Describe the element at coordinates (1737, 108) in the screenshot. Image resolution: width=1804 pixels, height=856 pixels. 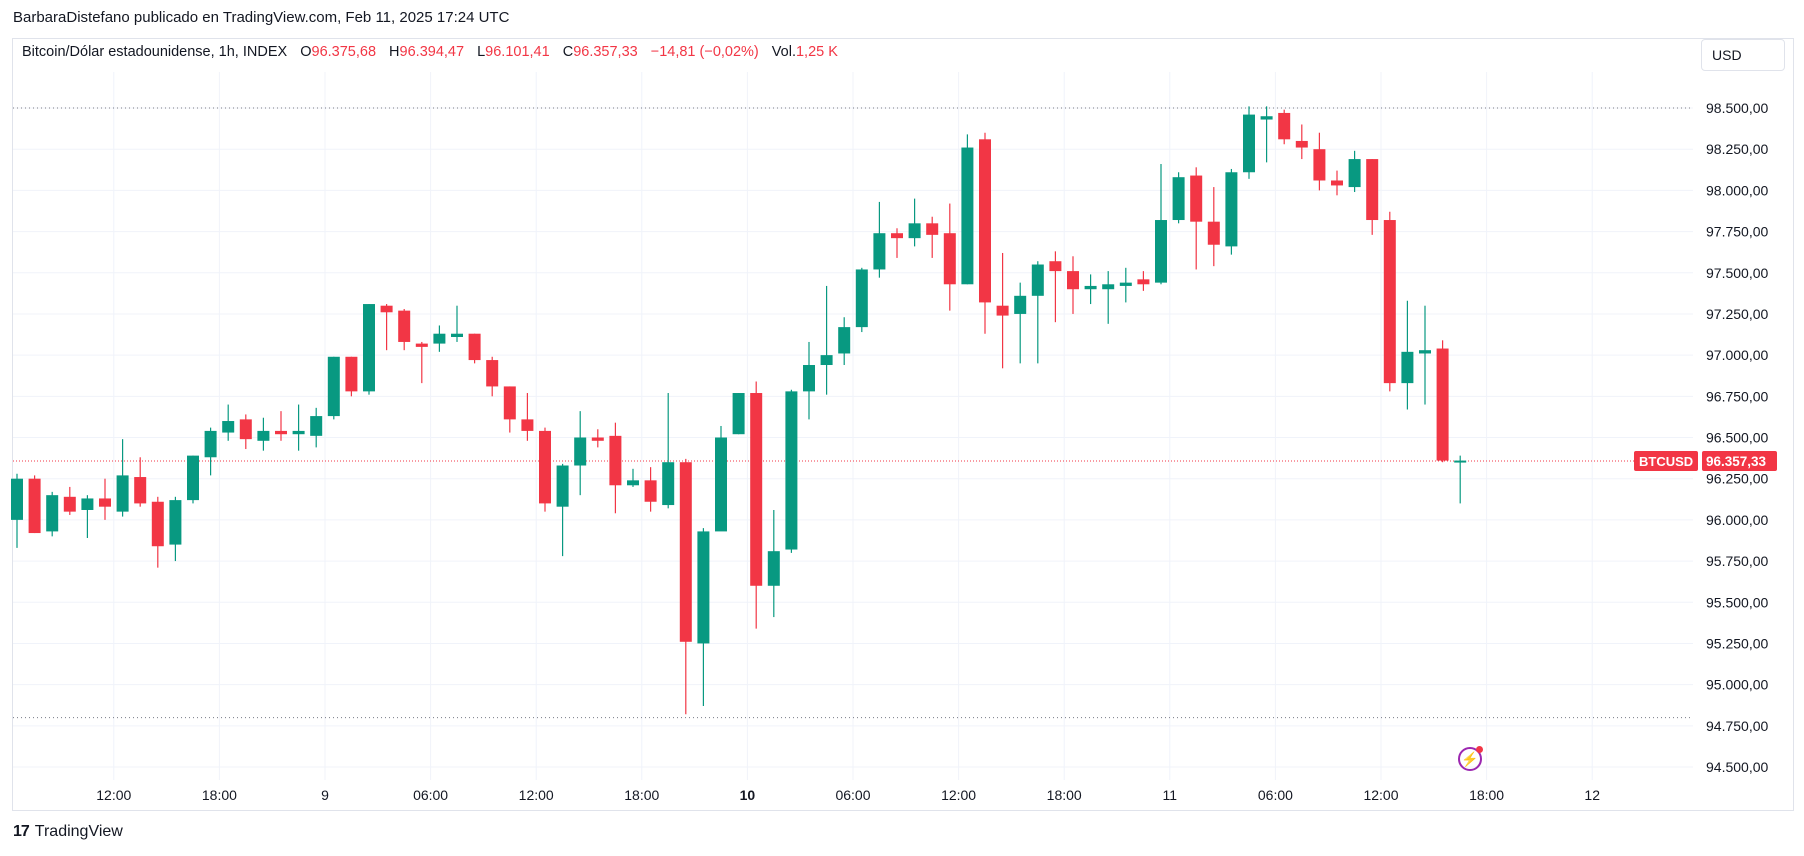
I see `price-tick-label: 98.500,00` at that location.